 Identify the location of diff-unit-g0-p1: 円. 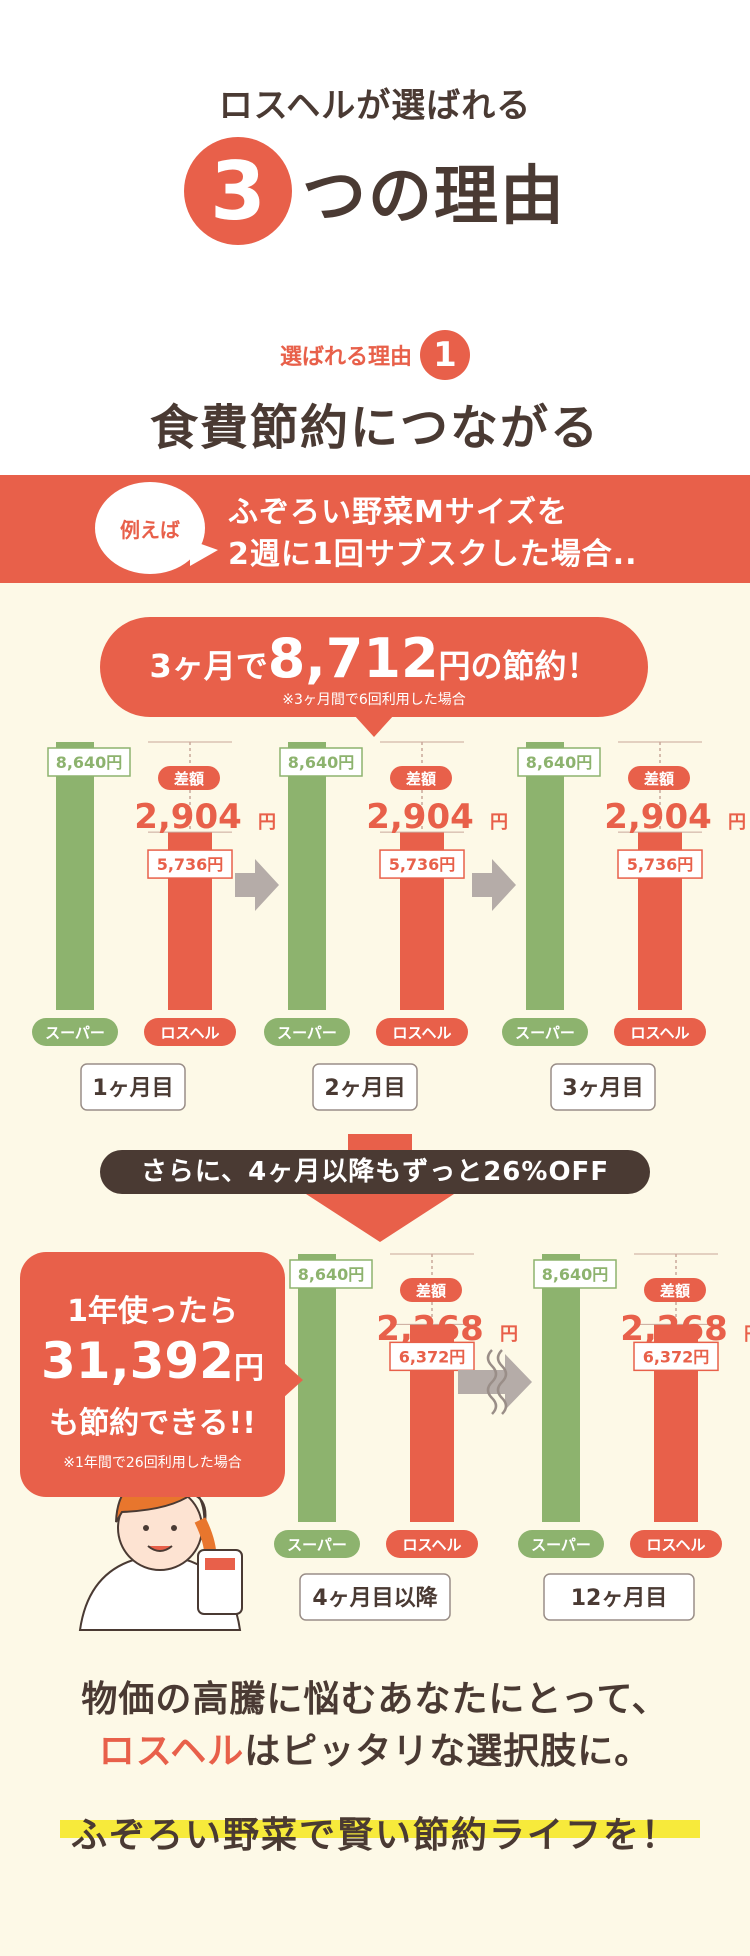
(499, 822).